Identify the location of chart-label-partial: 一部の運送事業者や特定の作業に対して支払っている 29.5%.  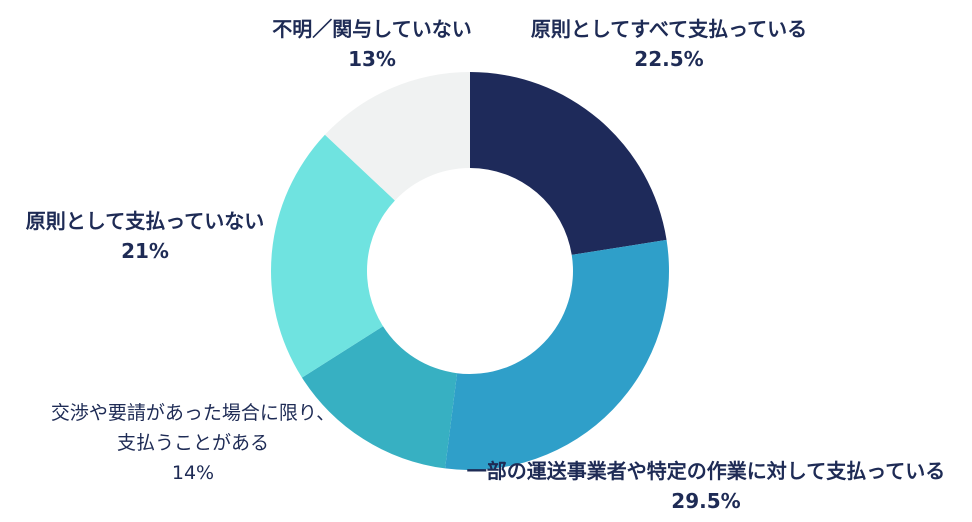
(706, 486).